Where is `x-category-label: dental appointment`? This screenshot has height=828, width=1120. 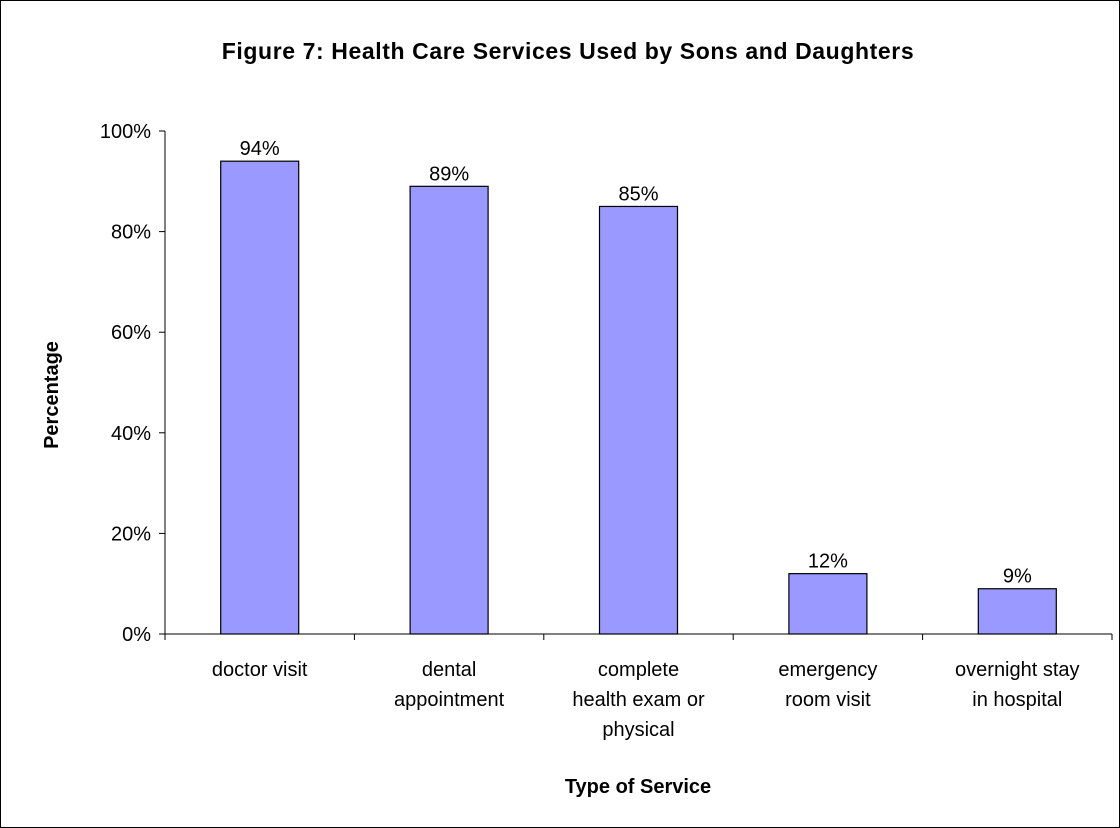
x-category-label: dental appointment is located at coordinates (449, 685).